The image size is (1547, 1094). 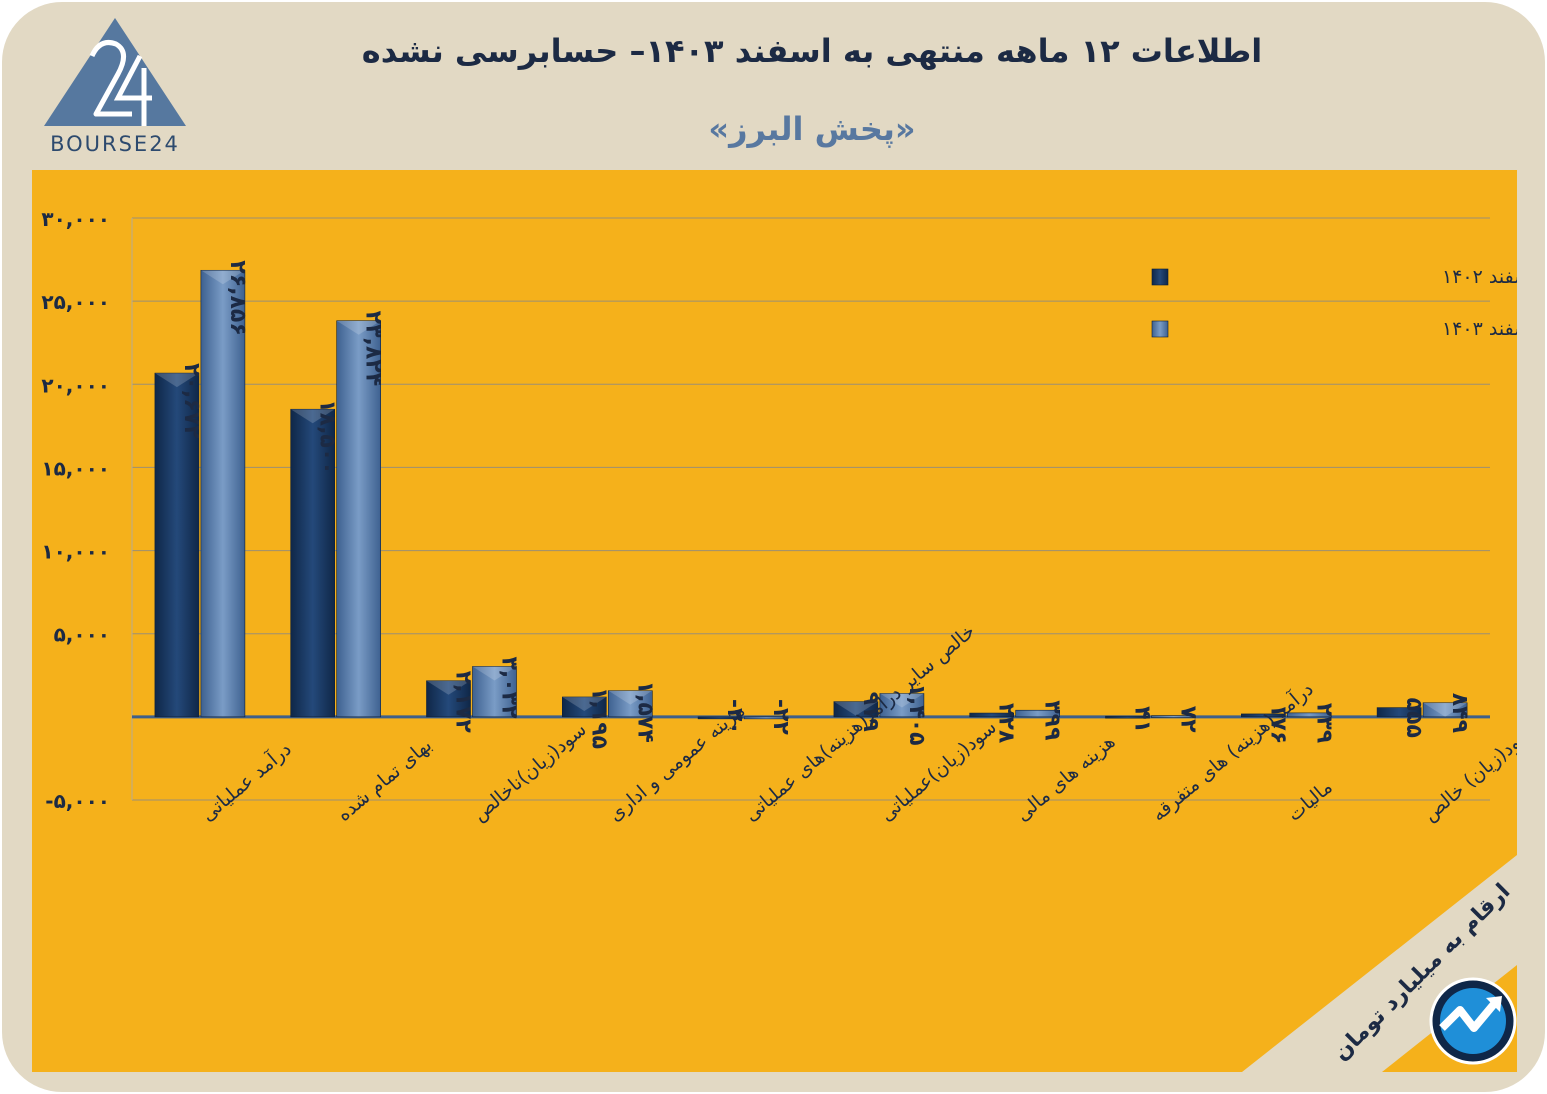 What do you see at coordinates (75, 302) in the screenshot?
I see `y-tick-label: ۲۵,۰۰۰` at bounding box center [75, 302].